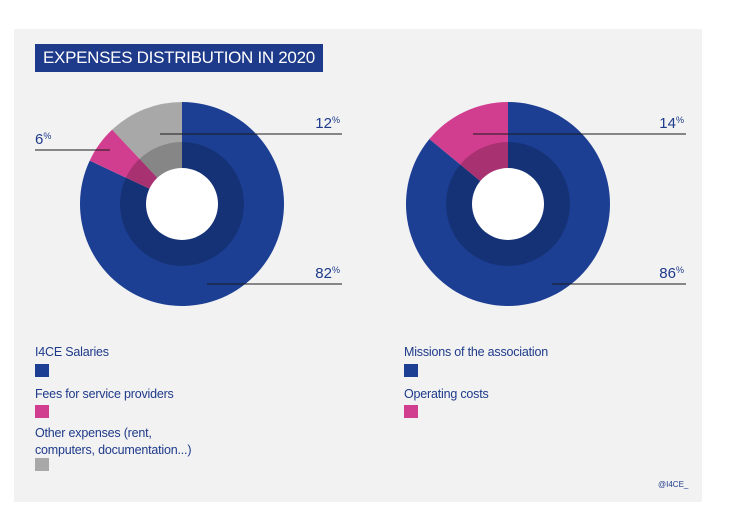  I want to click on pct-label-other-expenses-rent-computers-documentation: 12%, so click(327, 123).